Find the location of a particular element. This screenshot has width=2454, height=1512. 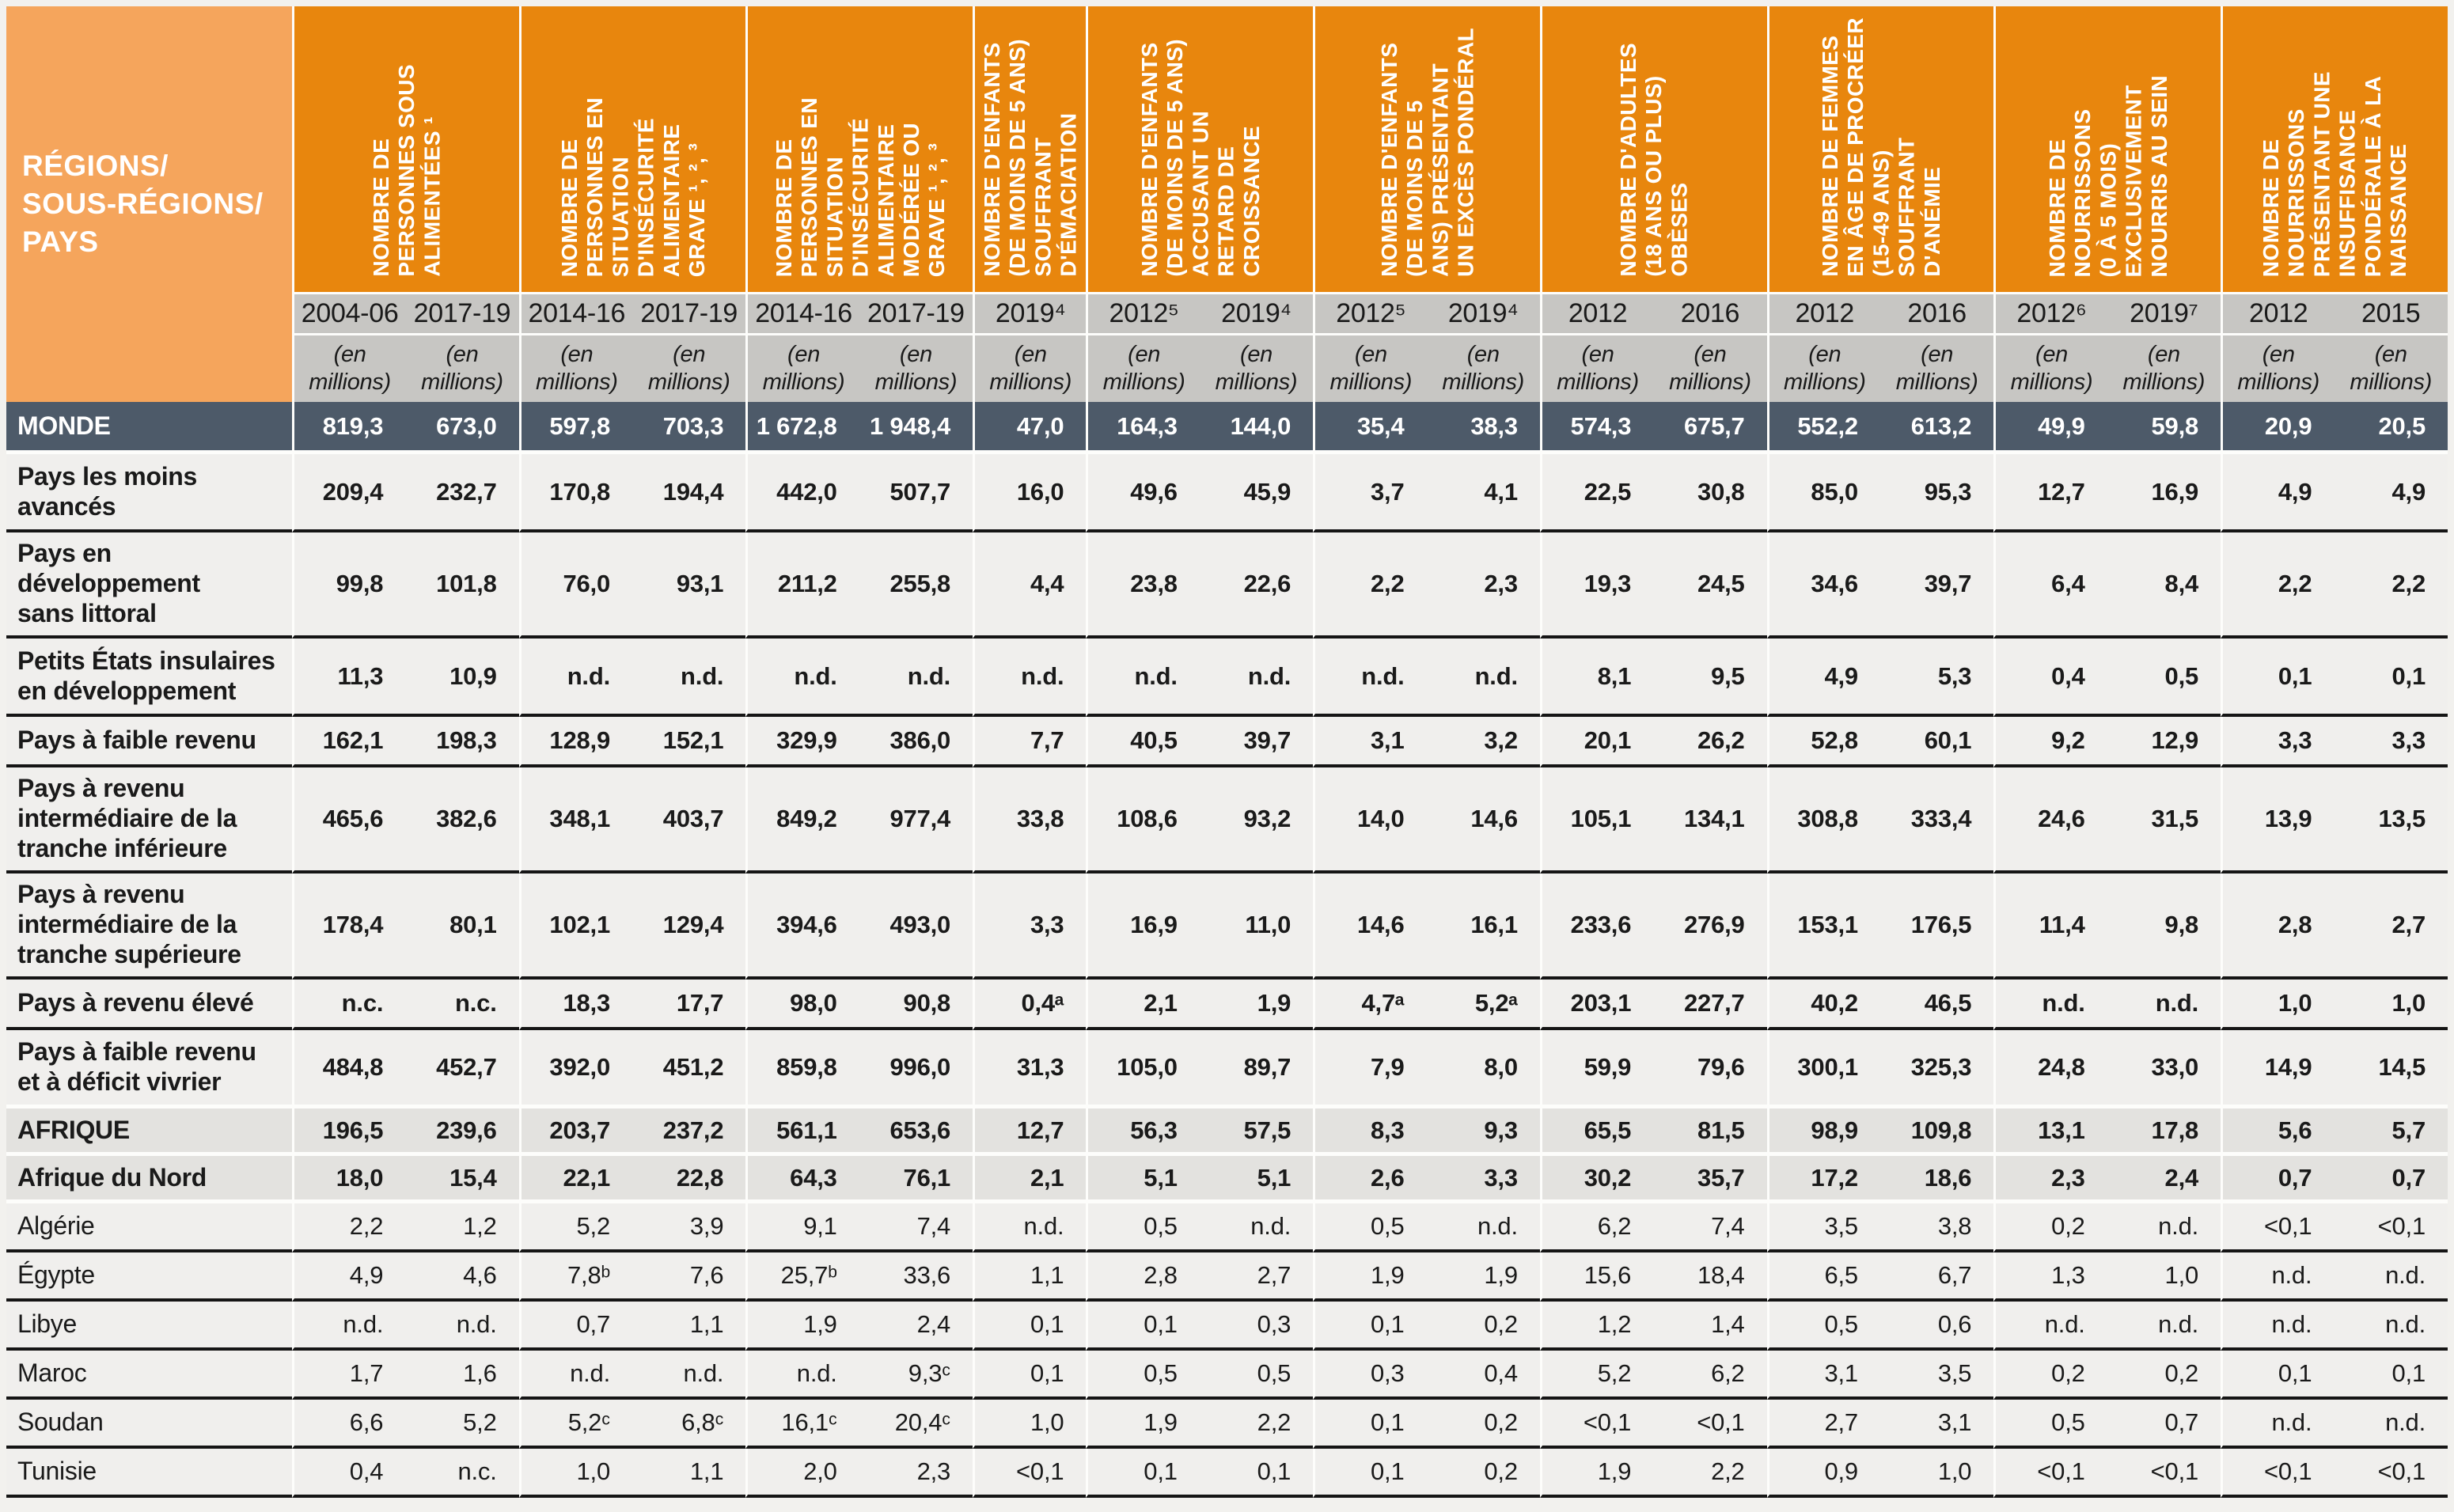

value-cell: 35,4 is located at coordinates (1370, 428).